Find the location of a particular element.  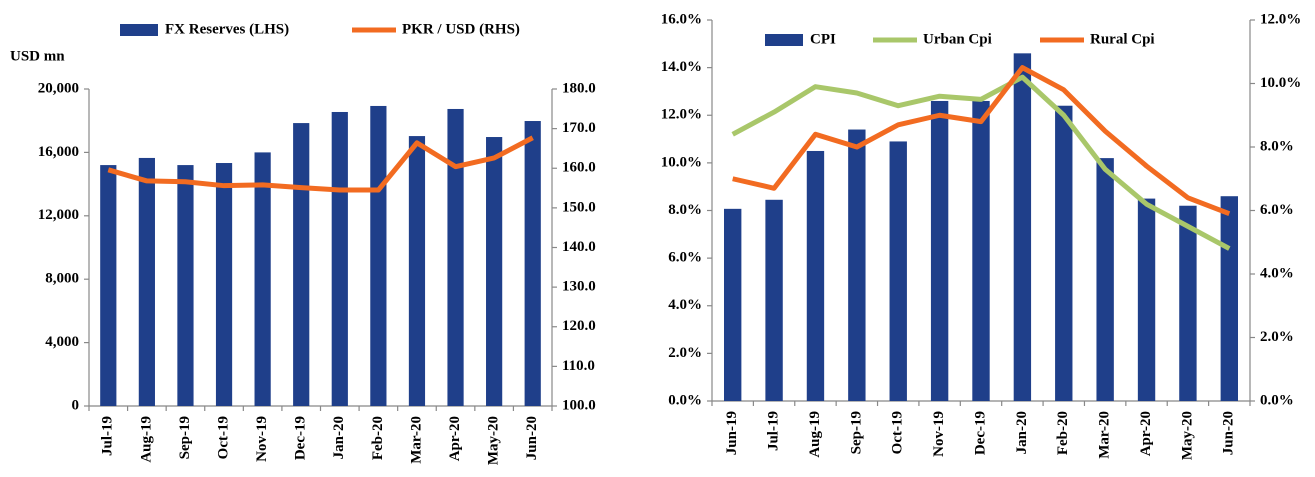

y2-tick-label: 170.0 is located at coordinates (579, 128).